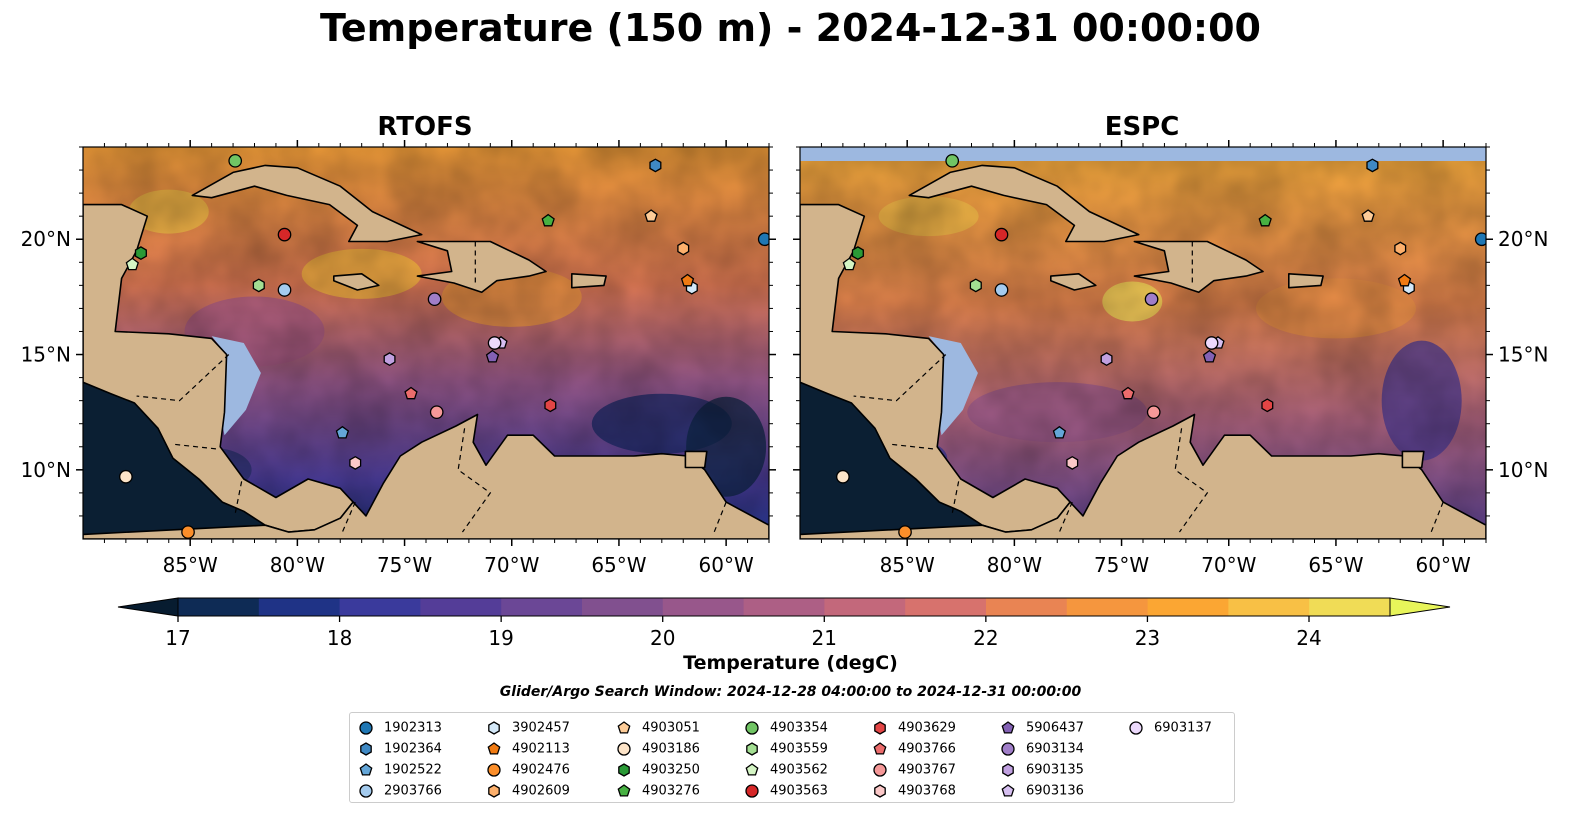  I want to click on legend-item: 4903768, so click(914, 791).